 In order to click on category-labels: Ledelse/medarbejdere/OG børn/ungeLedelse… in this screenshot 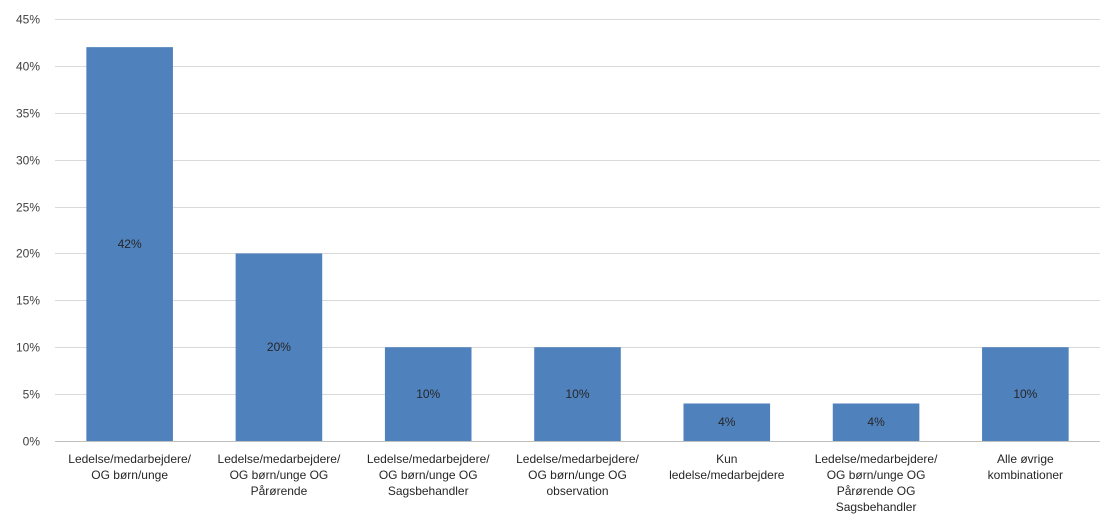, I will do `click(565, 483)`.